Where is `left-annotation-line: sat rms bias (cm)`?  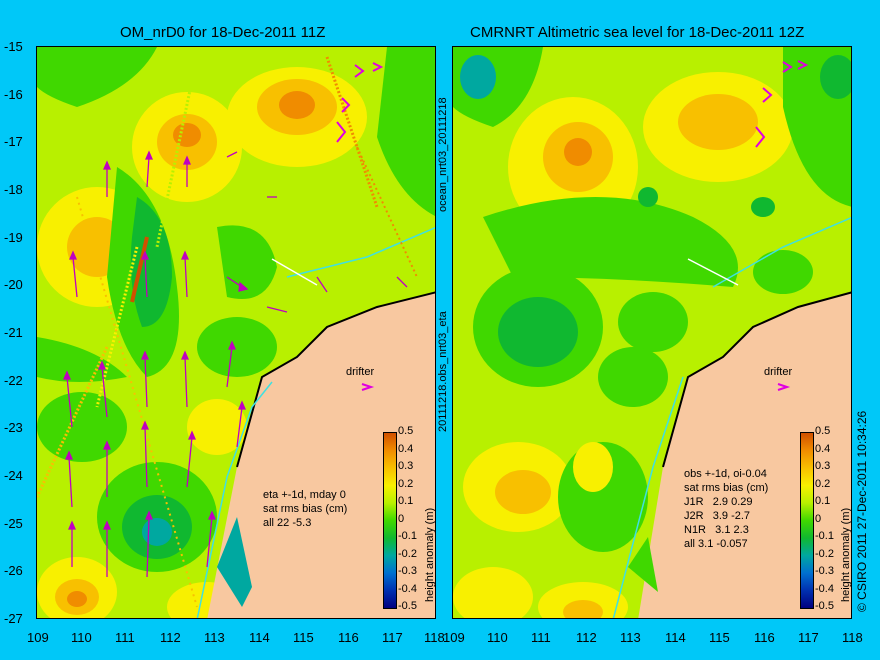
left-annotation-line: sat rms bias (cm) is located at coordinates (305, 509).